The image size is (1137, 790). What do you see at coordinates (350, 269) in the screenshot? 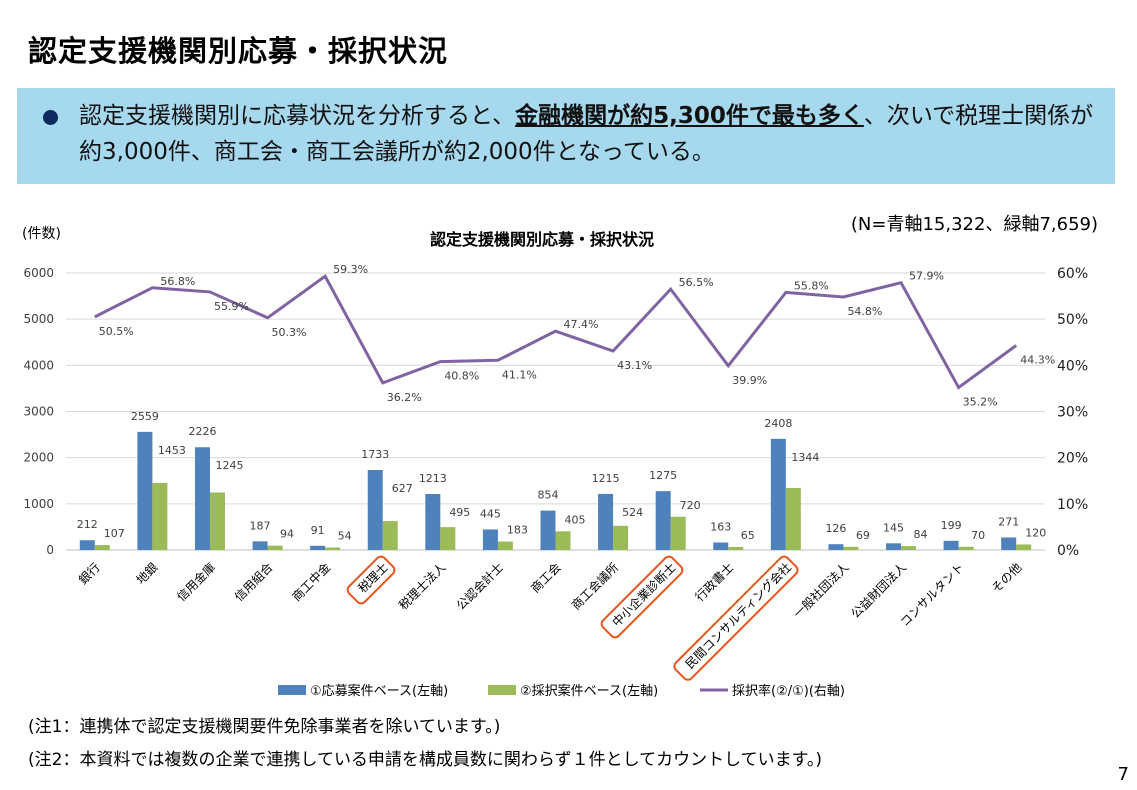
I see `data-label-rate: 59.3%` at bounding box center [350, 269].